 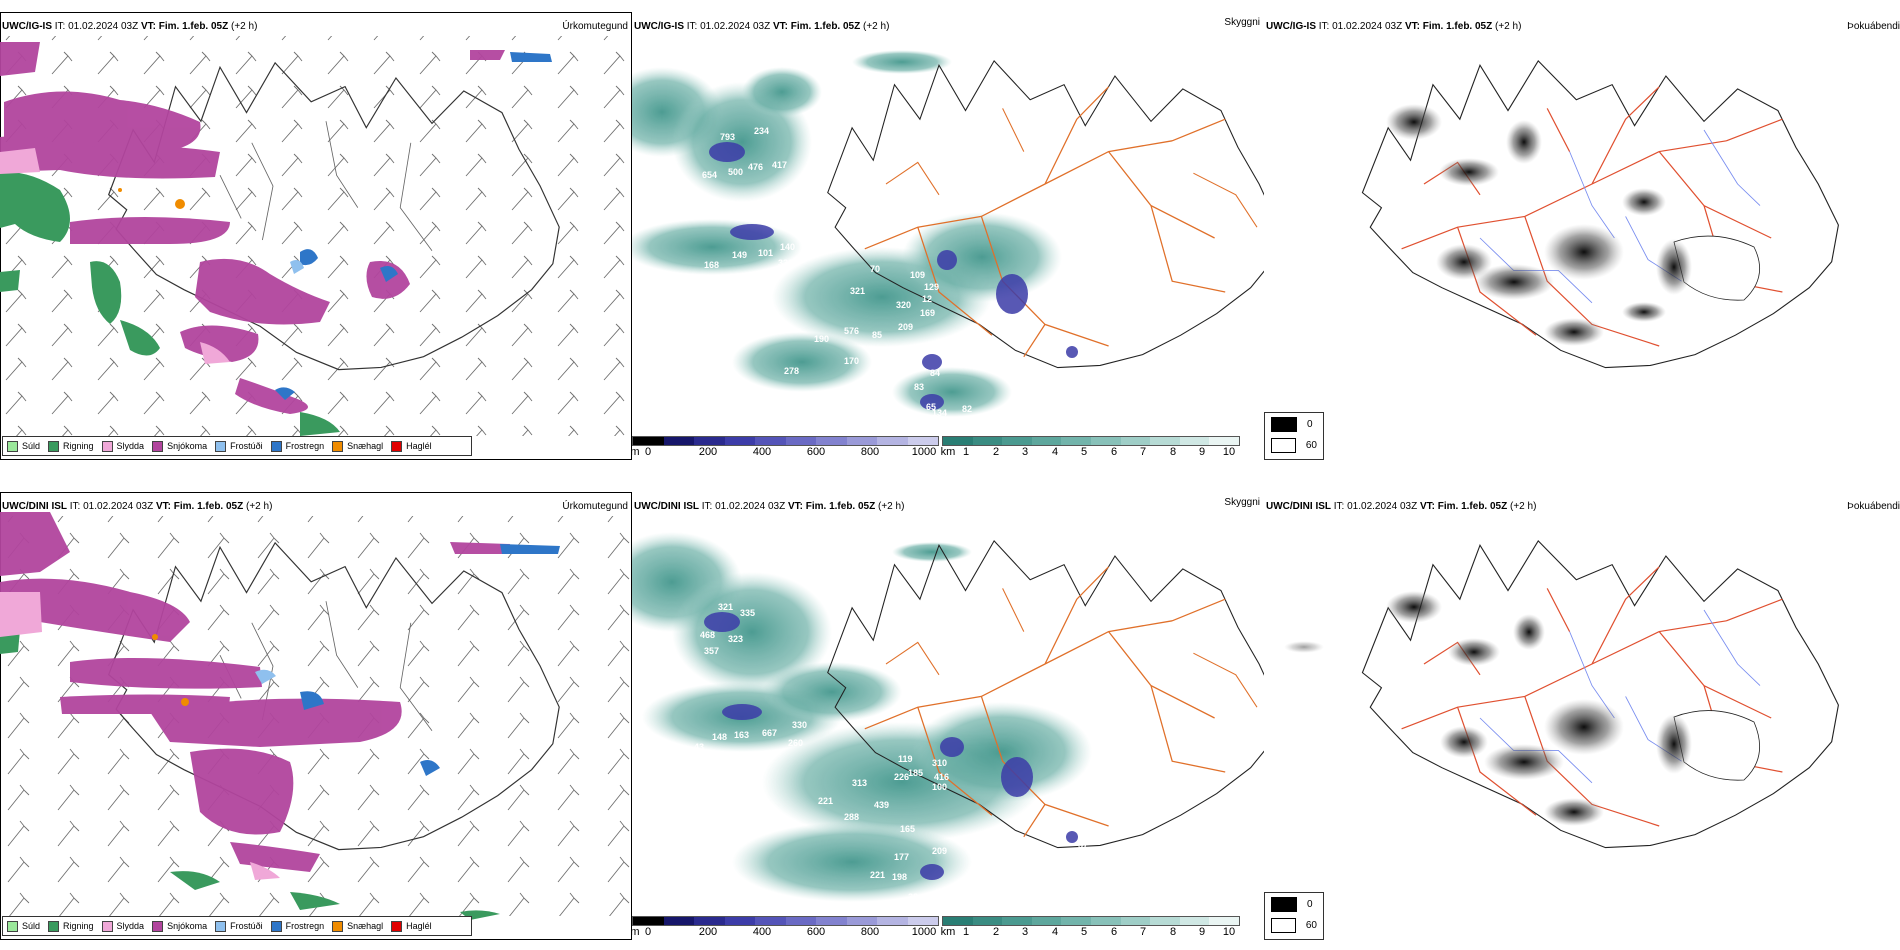 What do you see at coordinates (708, 452) in the screenshot?
I see `cbar-tick: 200` at bounding box center [708, 452].